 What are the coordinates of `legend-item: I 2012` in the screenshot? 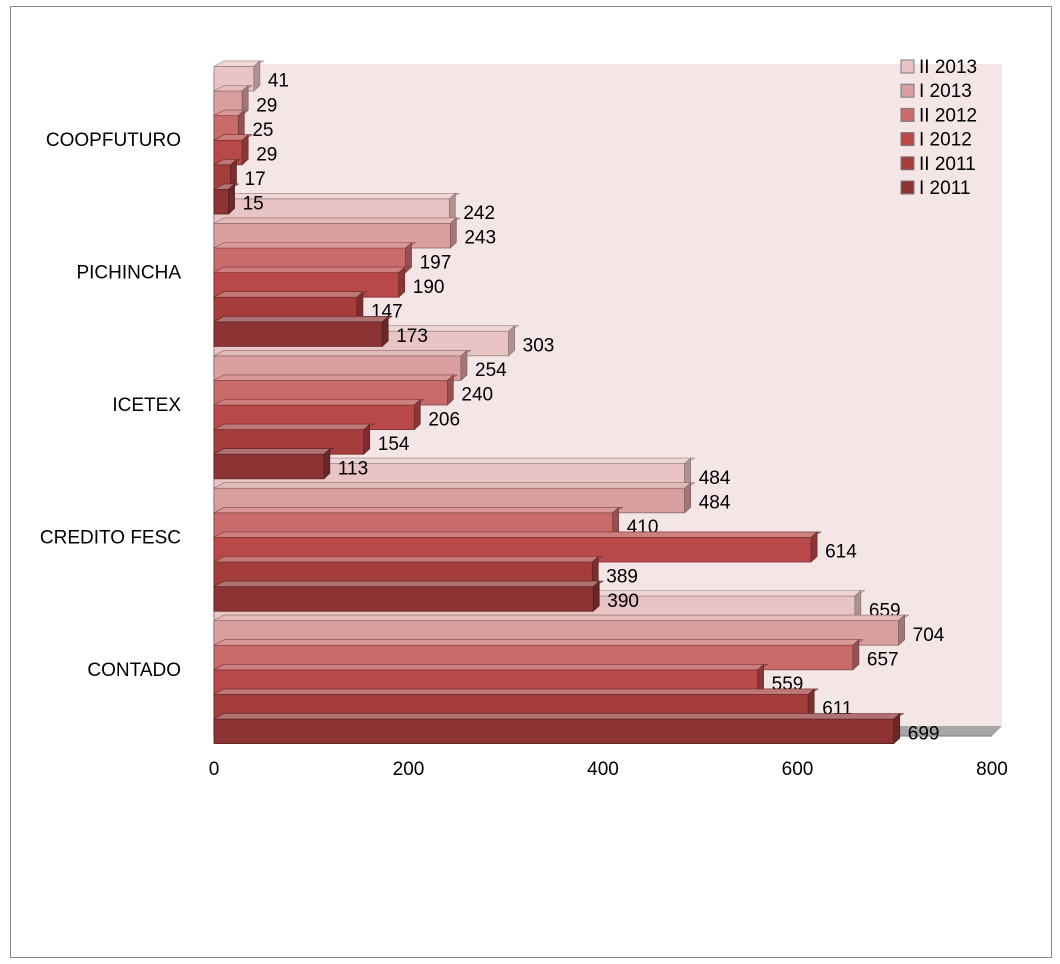 It's located at (936, 140).